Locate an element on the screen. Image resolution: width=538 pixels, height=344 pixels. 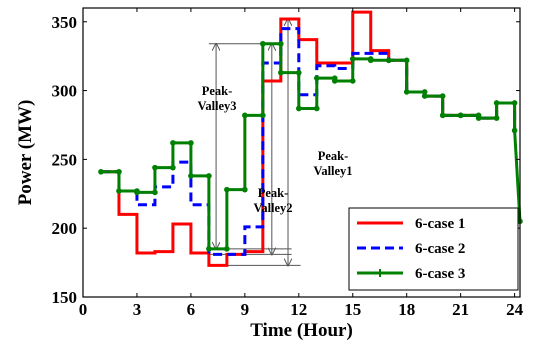
y-tick-label: 300 is located at coordinates (65, 91).